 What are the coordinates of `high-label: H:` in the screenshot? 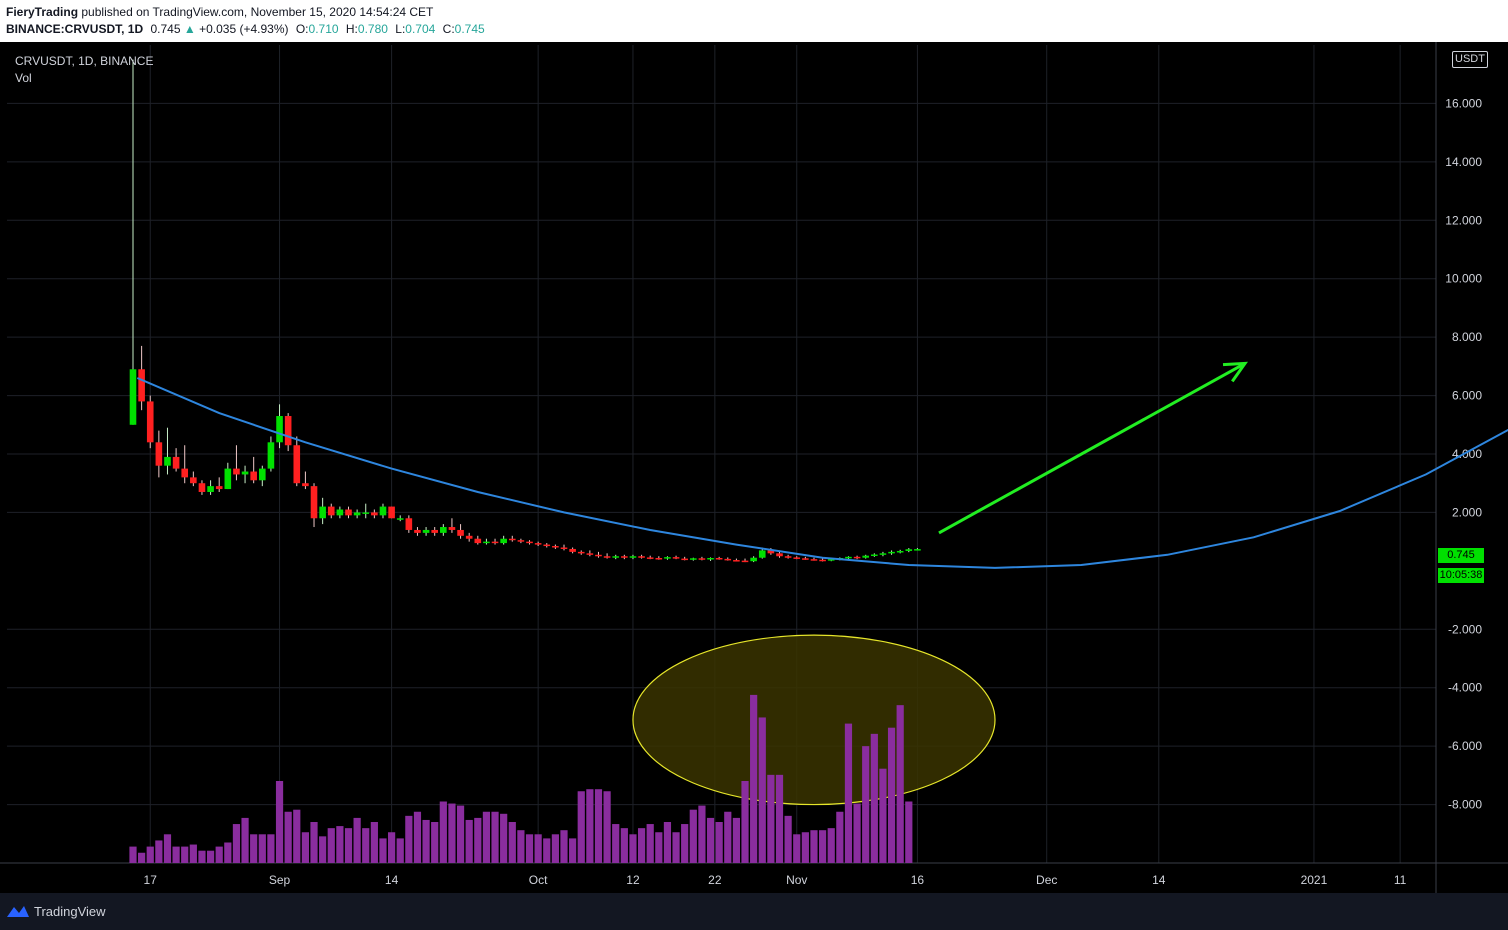 It's located at (351, 29).